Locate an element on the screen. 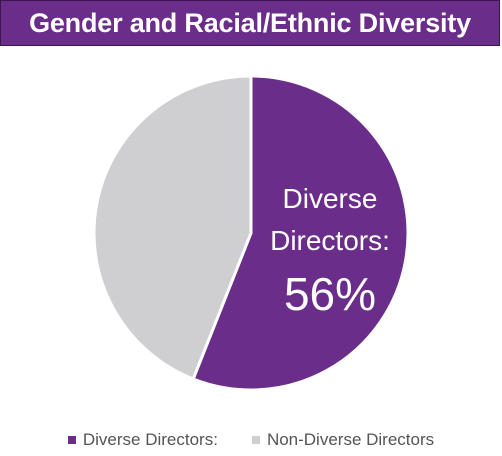  legend: Diverse Directors: Non-Diverse Directors is located at coordinates (251, 440).